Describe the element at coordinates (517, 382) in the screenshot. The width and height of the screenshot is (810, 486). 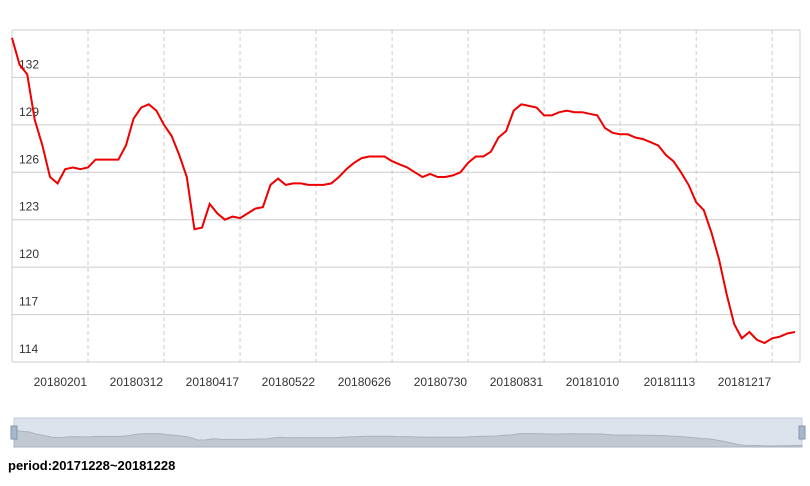
I see `x-tick-label: 20180831` at that location.